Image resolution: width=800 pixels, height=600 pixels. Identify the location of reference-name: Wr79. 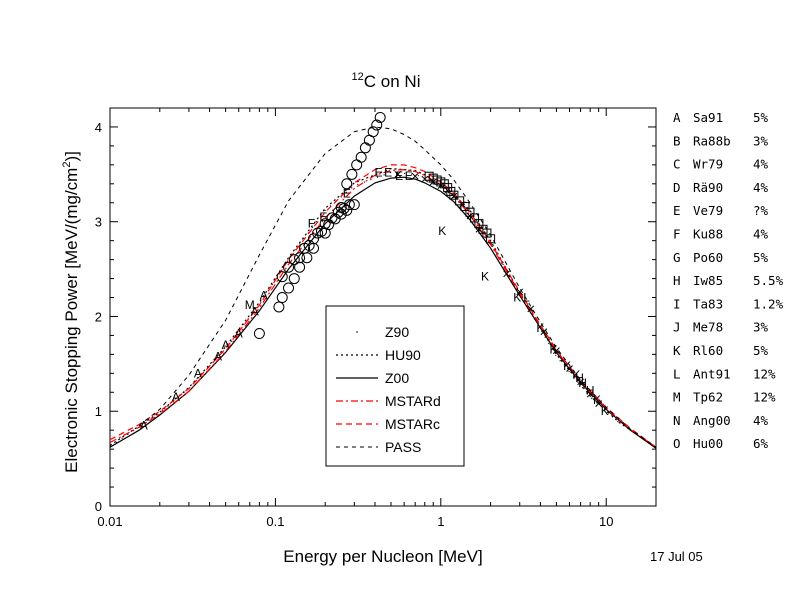
(708, 164).